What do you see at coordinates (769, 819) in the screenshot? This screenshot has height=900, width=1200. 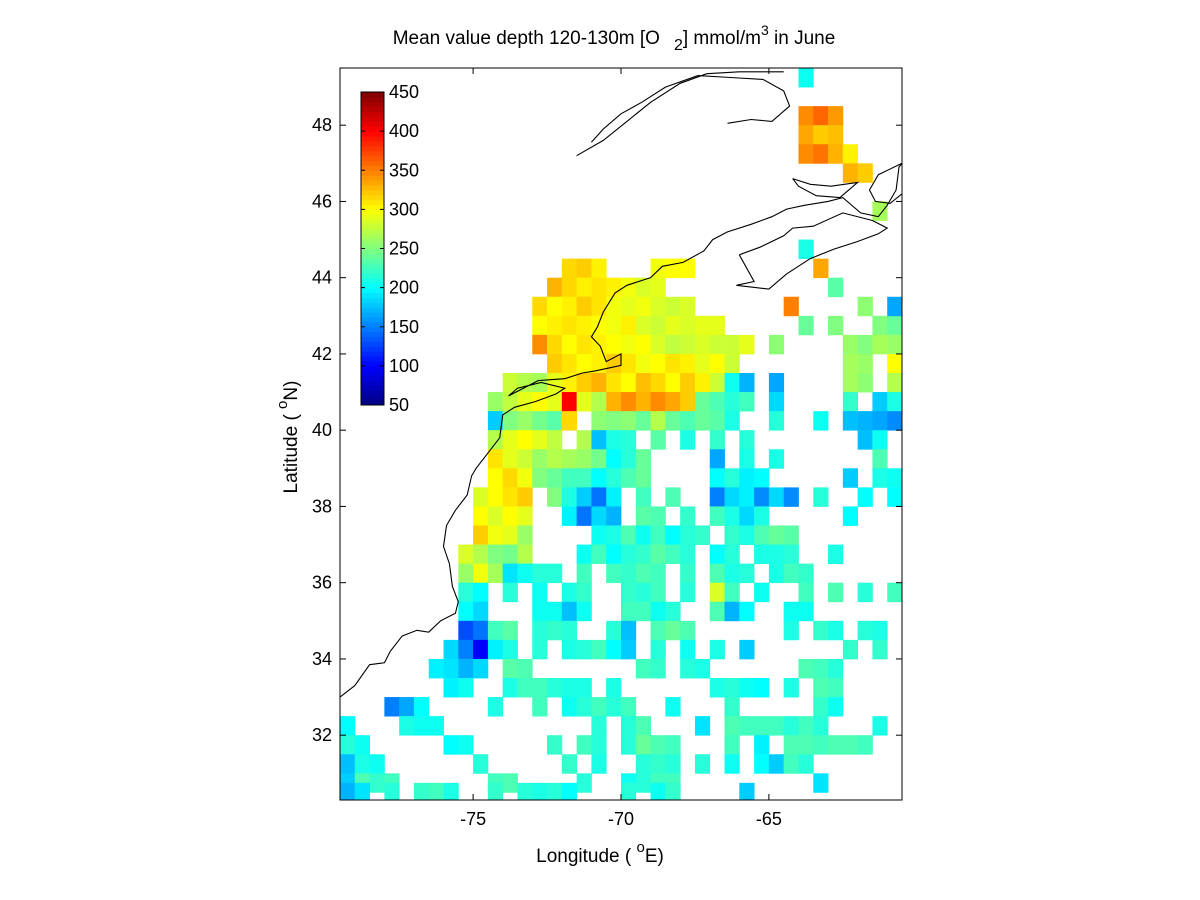 I see `x-tick-label: -65` at bounding box center [769, 819].